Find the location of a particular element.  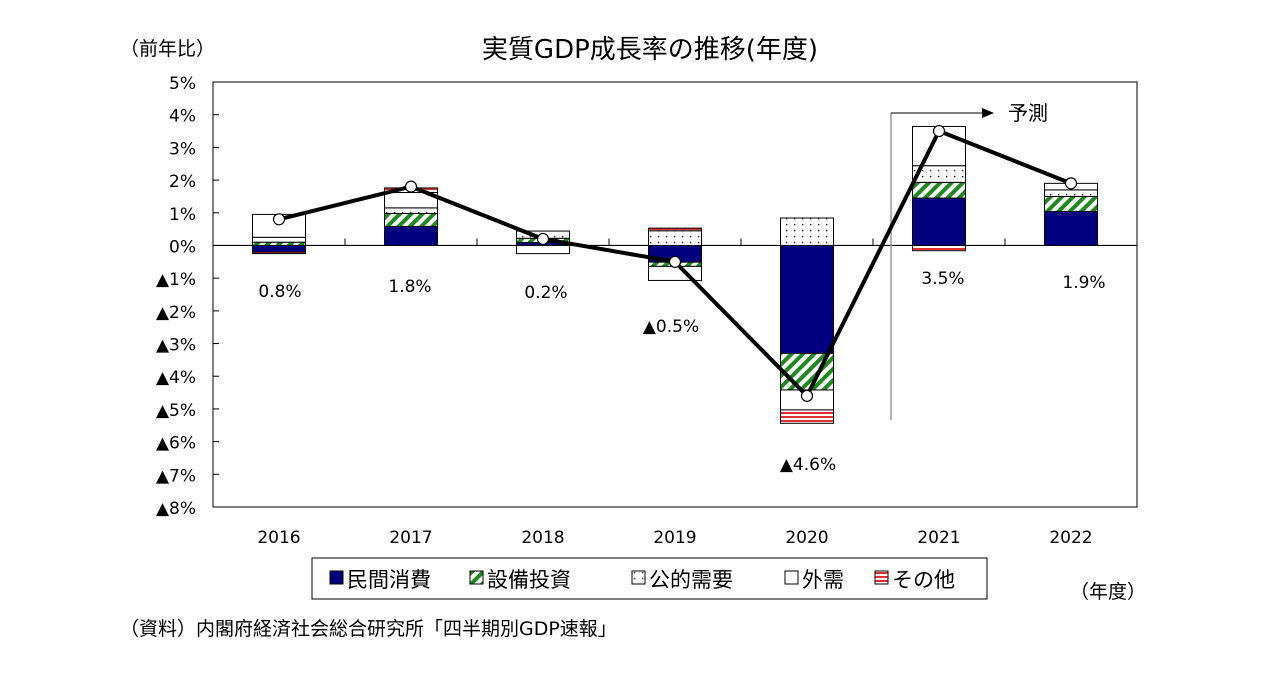

forecast-arrow-icon is located at coordinates (988, 113).